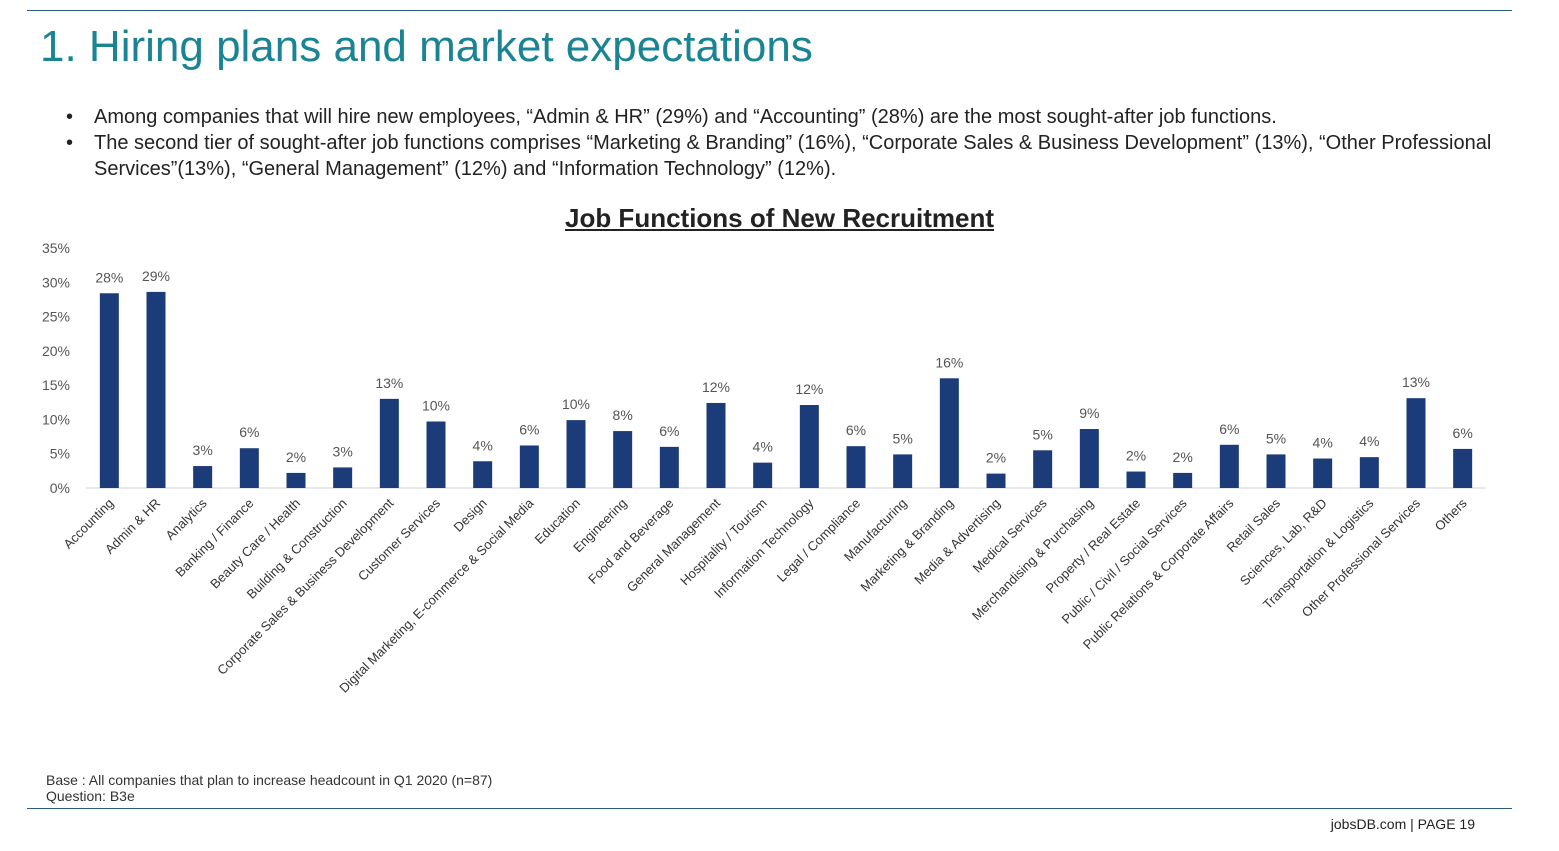 This screenshot has width=1559, height=851. What do you see at coordinates (723, 542) in the screenshot?
I see `x-tick-label: Hospitality / Tourism` at bounding box center [723, 542].